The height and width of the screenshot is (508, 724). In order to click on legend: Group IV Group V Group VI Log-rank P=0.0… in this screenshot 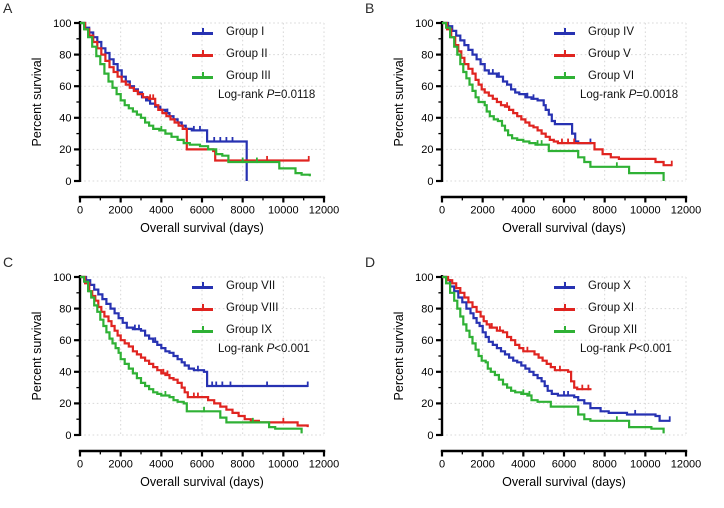, I will do `click(616, 65)`.